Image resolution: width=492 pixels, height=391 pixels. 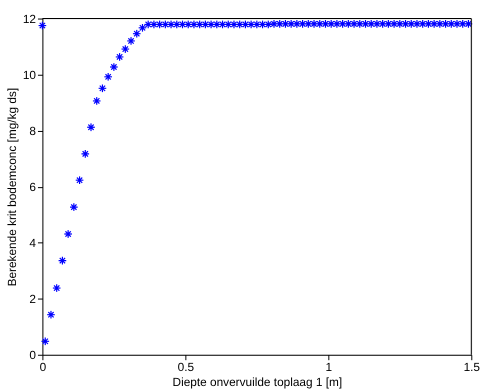 I want to click on y-tick-label: 12, so click(x=29, y=19).